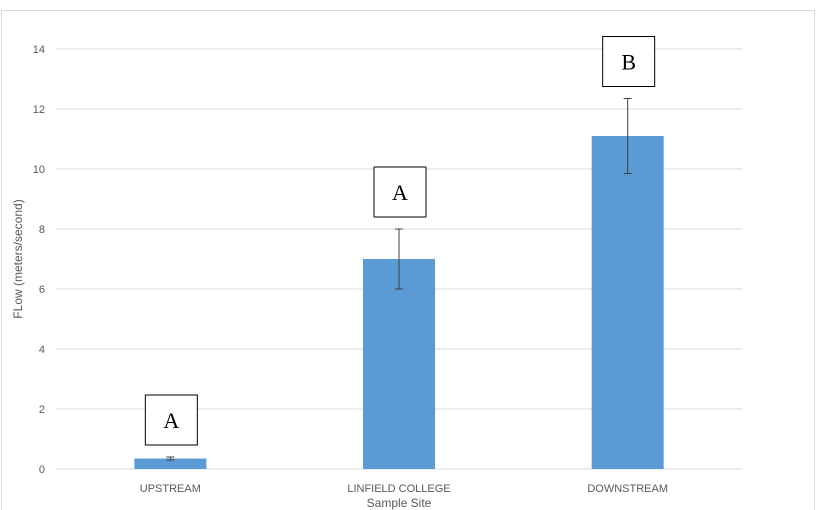 The height and width of the screenshot is (510, 817). What do you see at coordinates (39, 50) in the screenshot?
I see `y-tick-label: 14` at bounding box center [39, 50].